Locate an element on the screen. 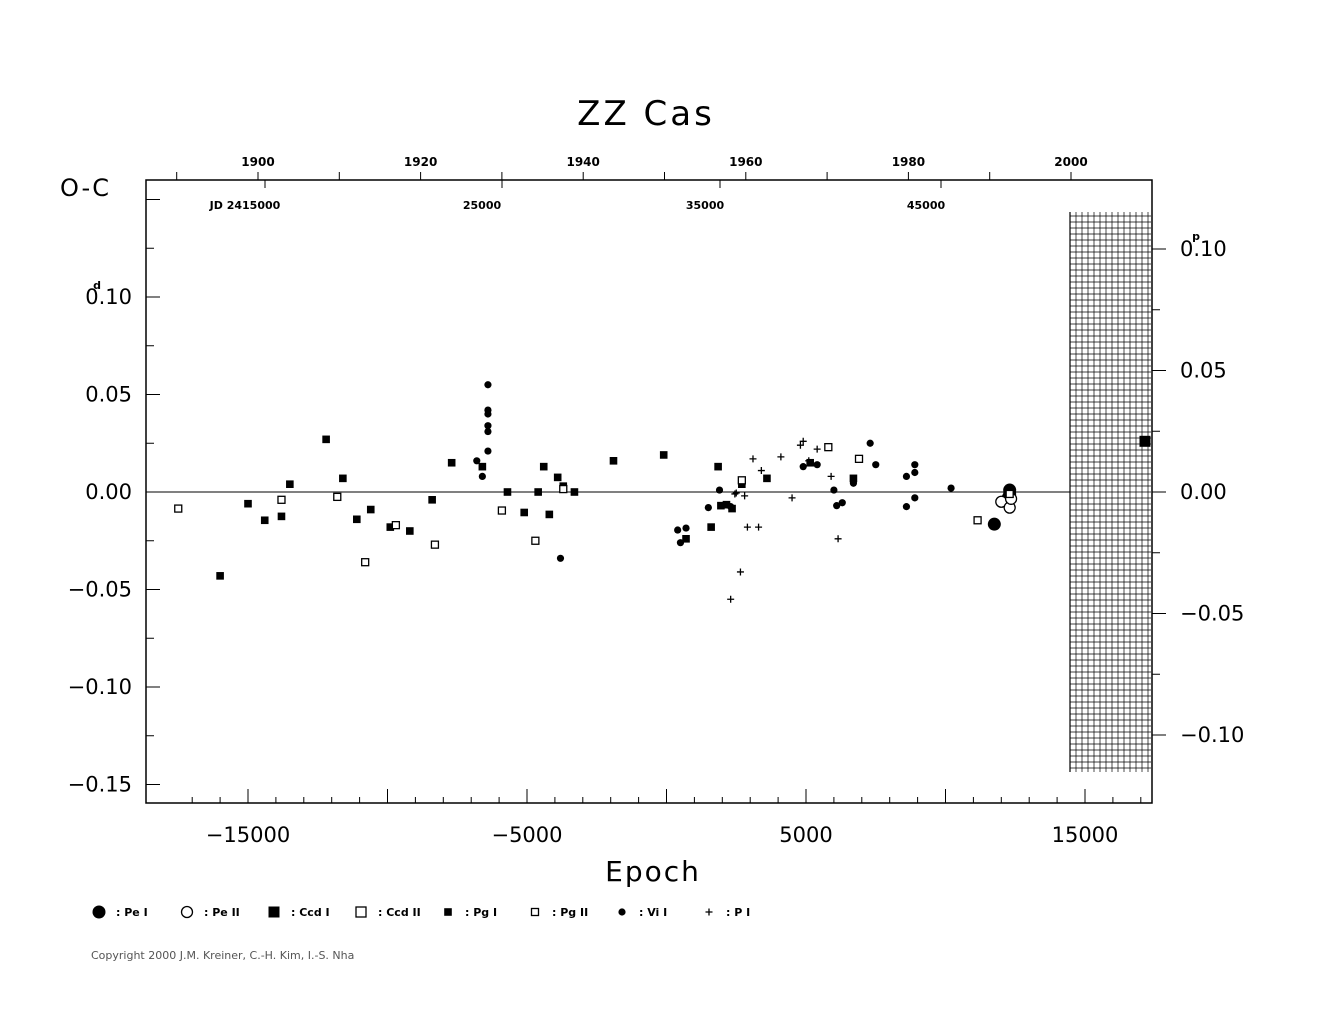 The width and height of the screenshot is (1325, 1020). y-tick-label: −0.05 is located at coordinates (100, 590).